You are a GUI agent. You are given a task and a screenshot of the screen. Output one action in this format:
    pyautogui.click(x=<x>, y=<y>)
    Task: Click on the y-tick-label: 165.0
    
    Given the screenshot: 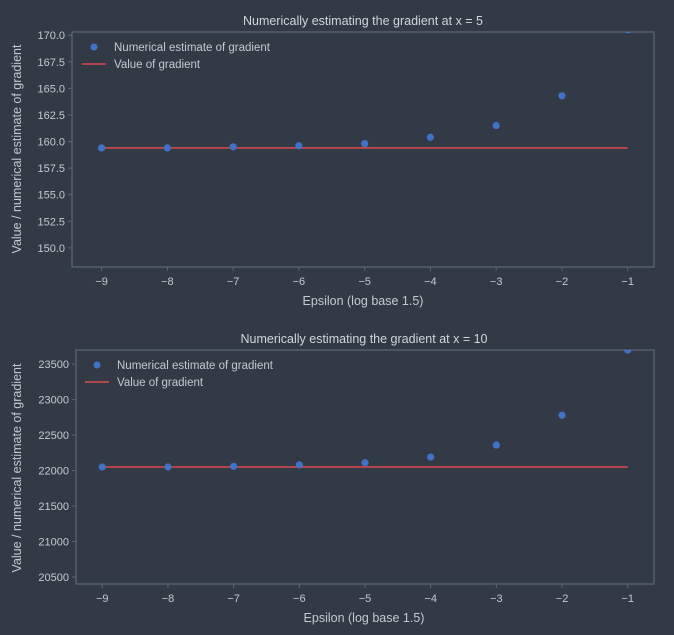 What is the action you would take?
    pyautogui.click(x=51, y=89)
    